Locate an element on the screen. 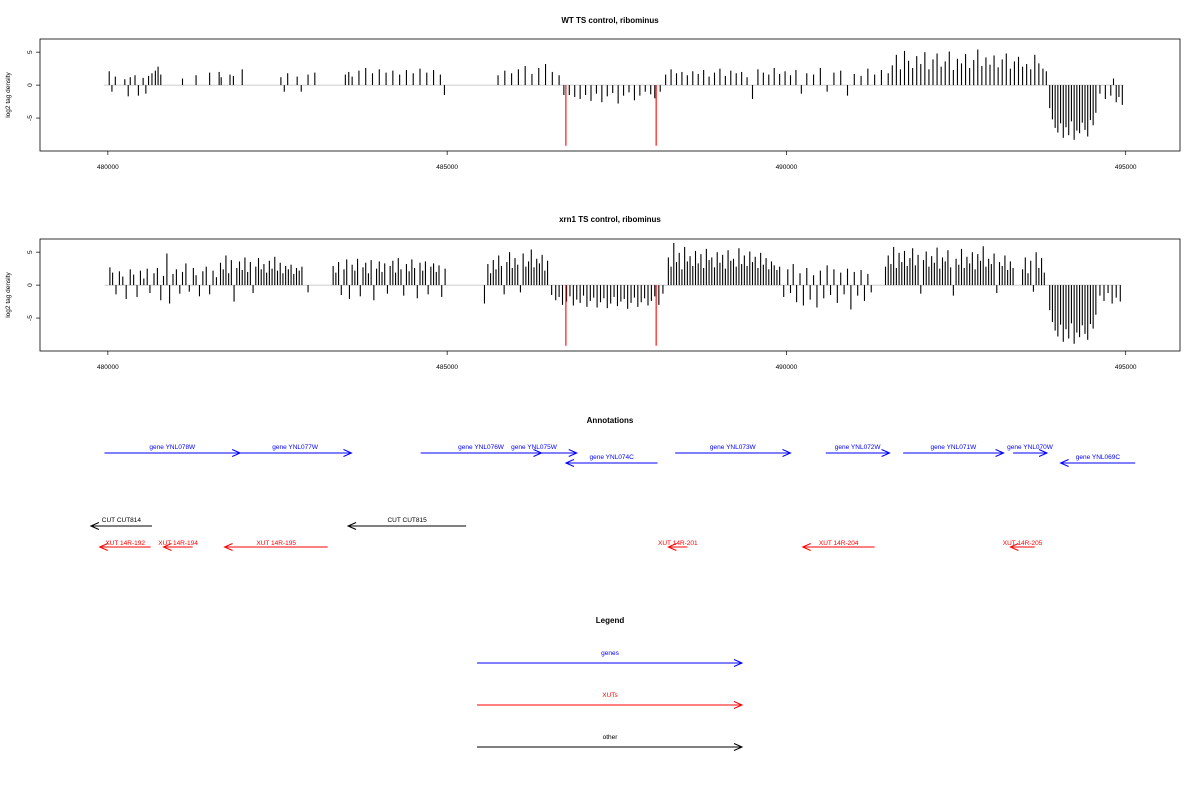 This screenshot has height=800, width=1200. legend-panel: Legend genes XUTs other is located at coordinates (610, 683).